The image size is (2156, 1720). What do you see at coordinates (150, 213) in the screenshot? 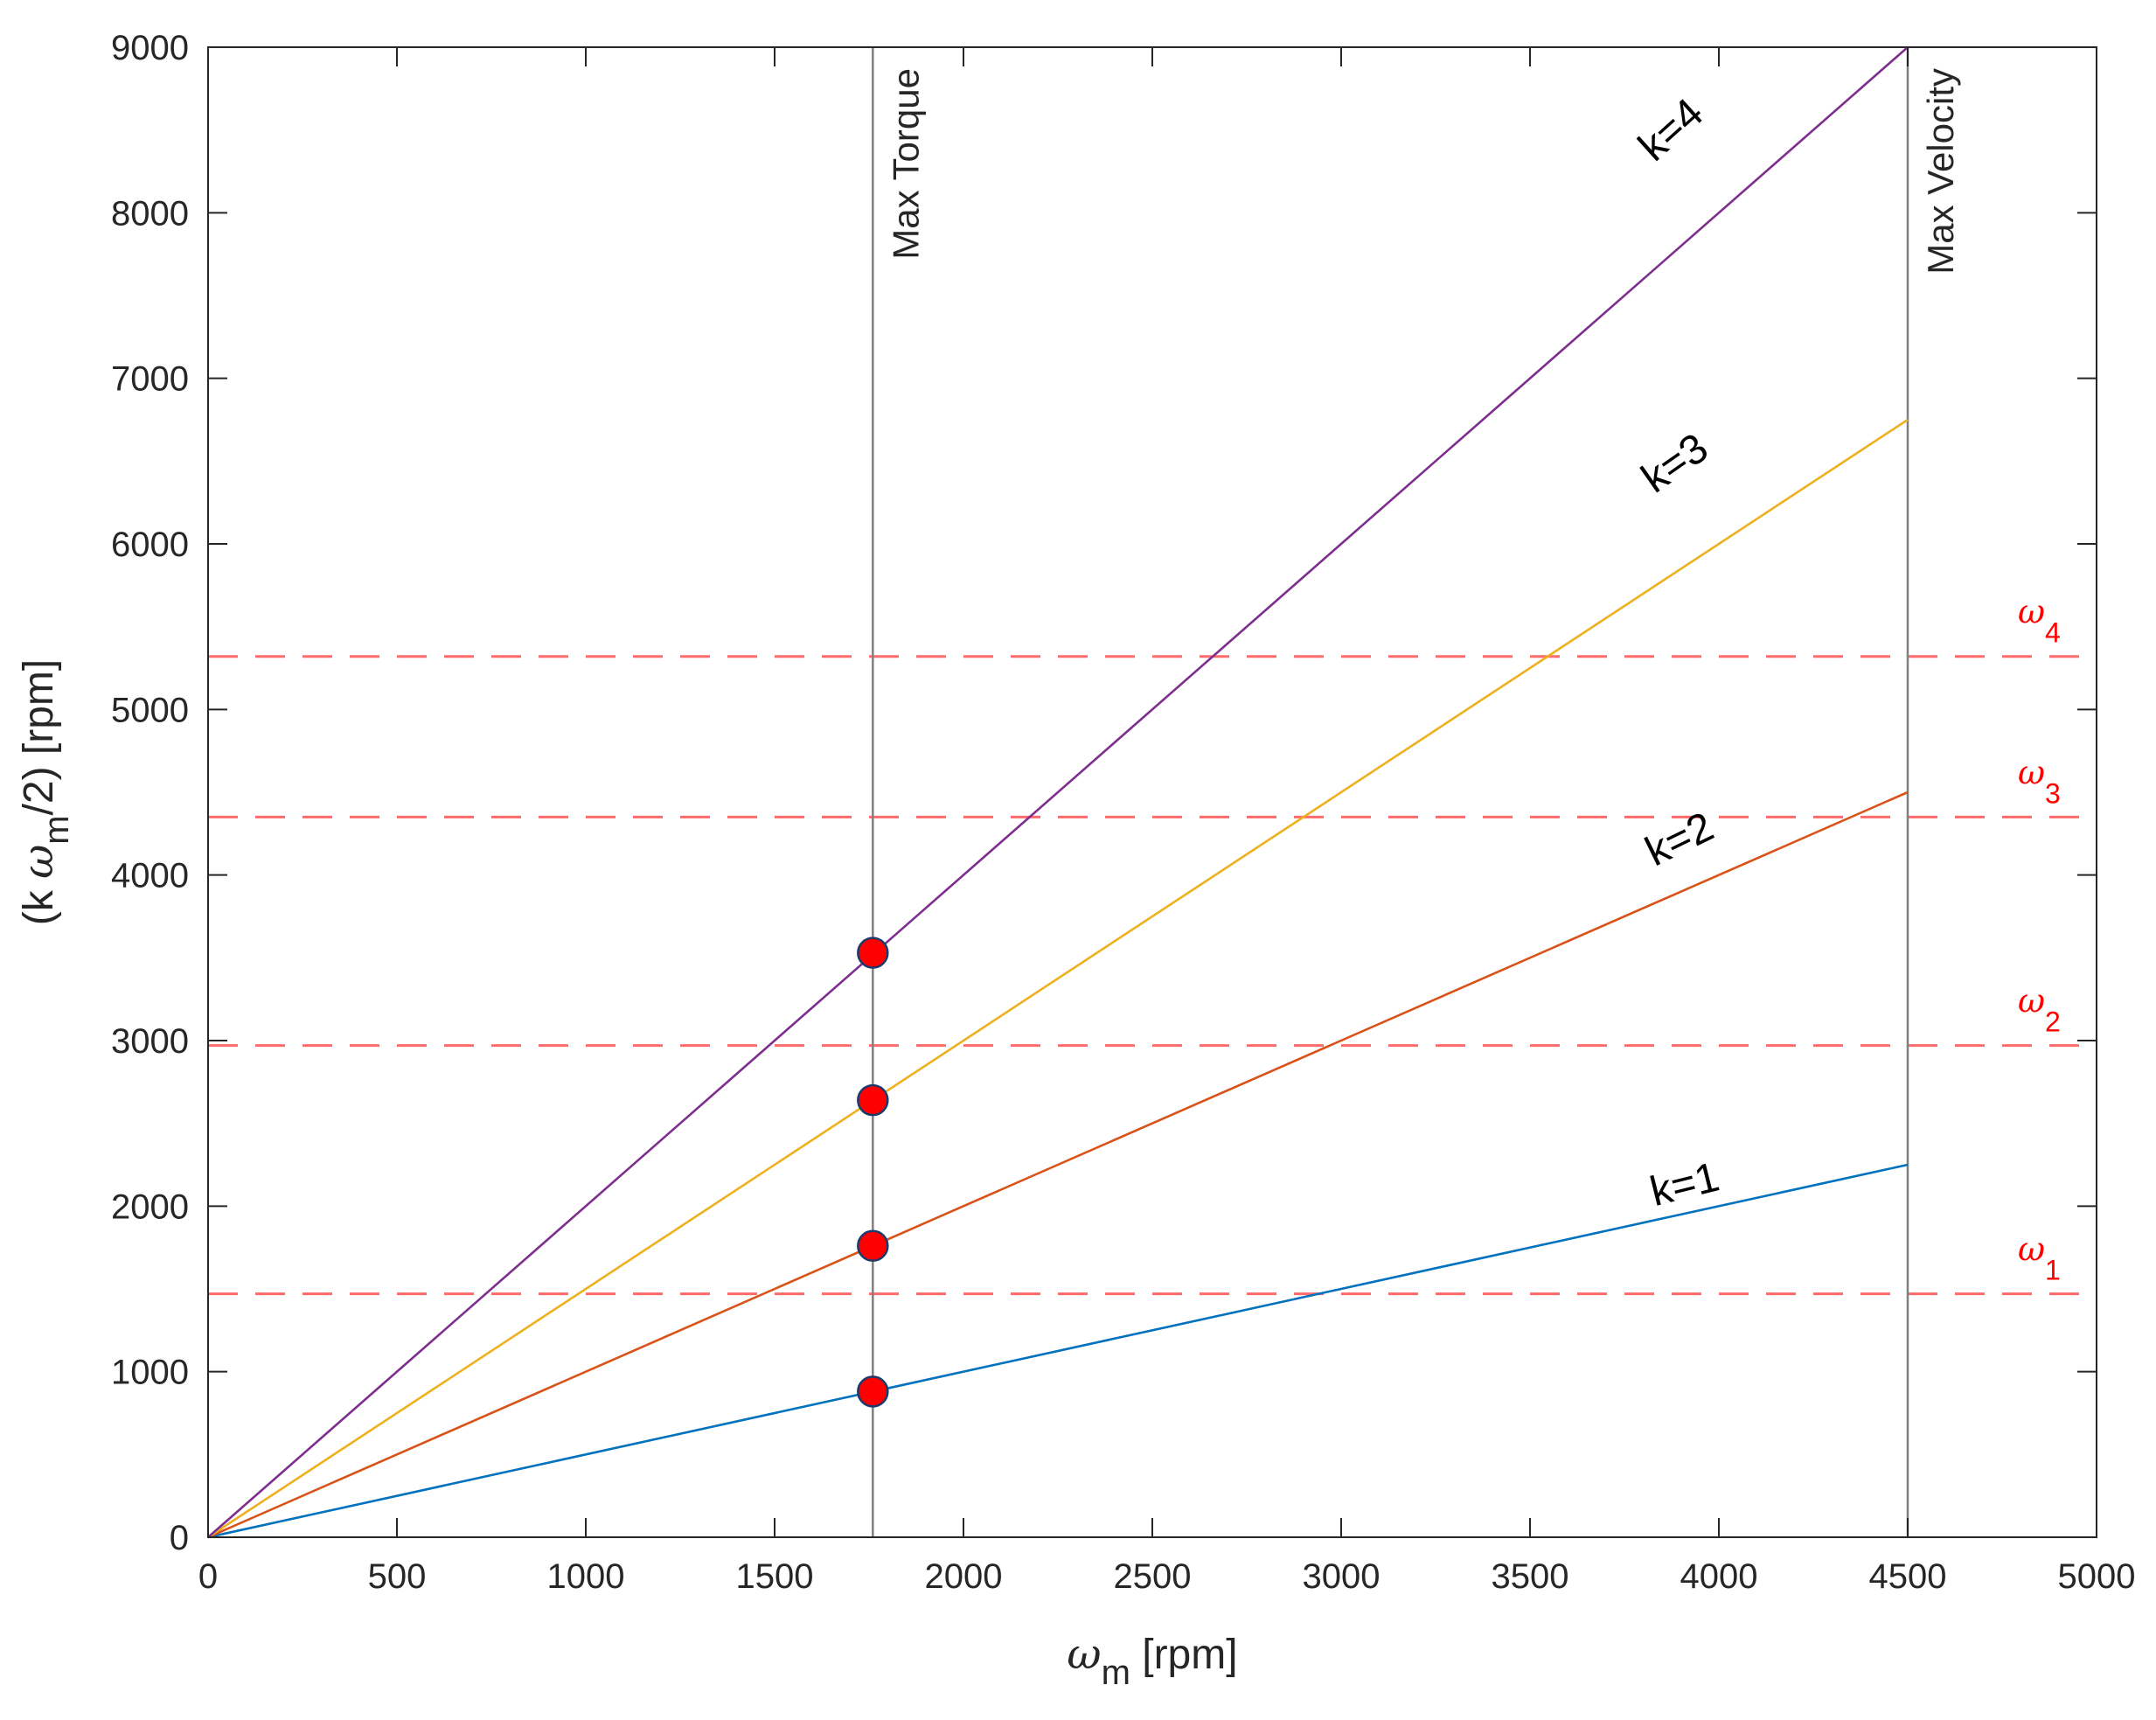
I see `y-tick-label: 8000` at bounding box center [150, 213].